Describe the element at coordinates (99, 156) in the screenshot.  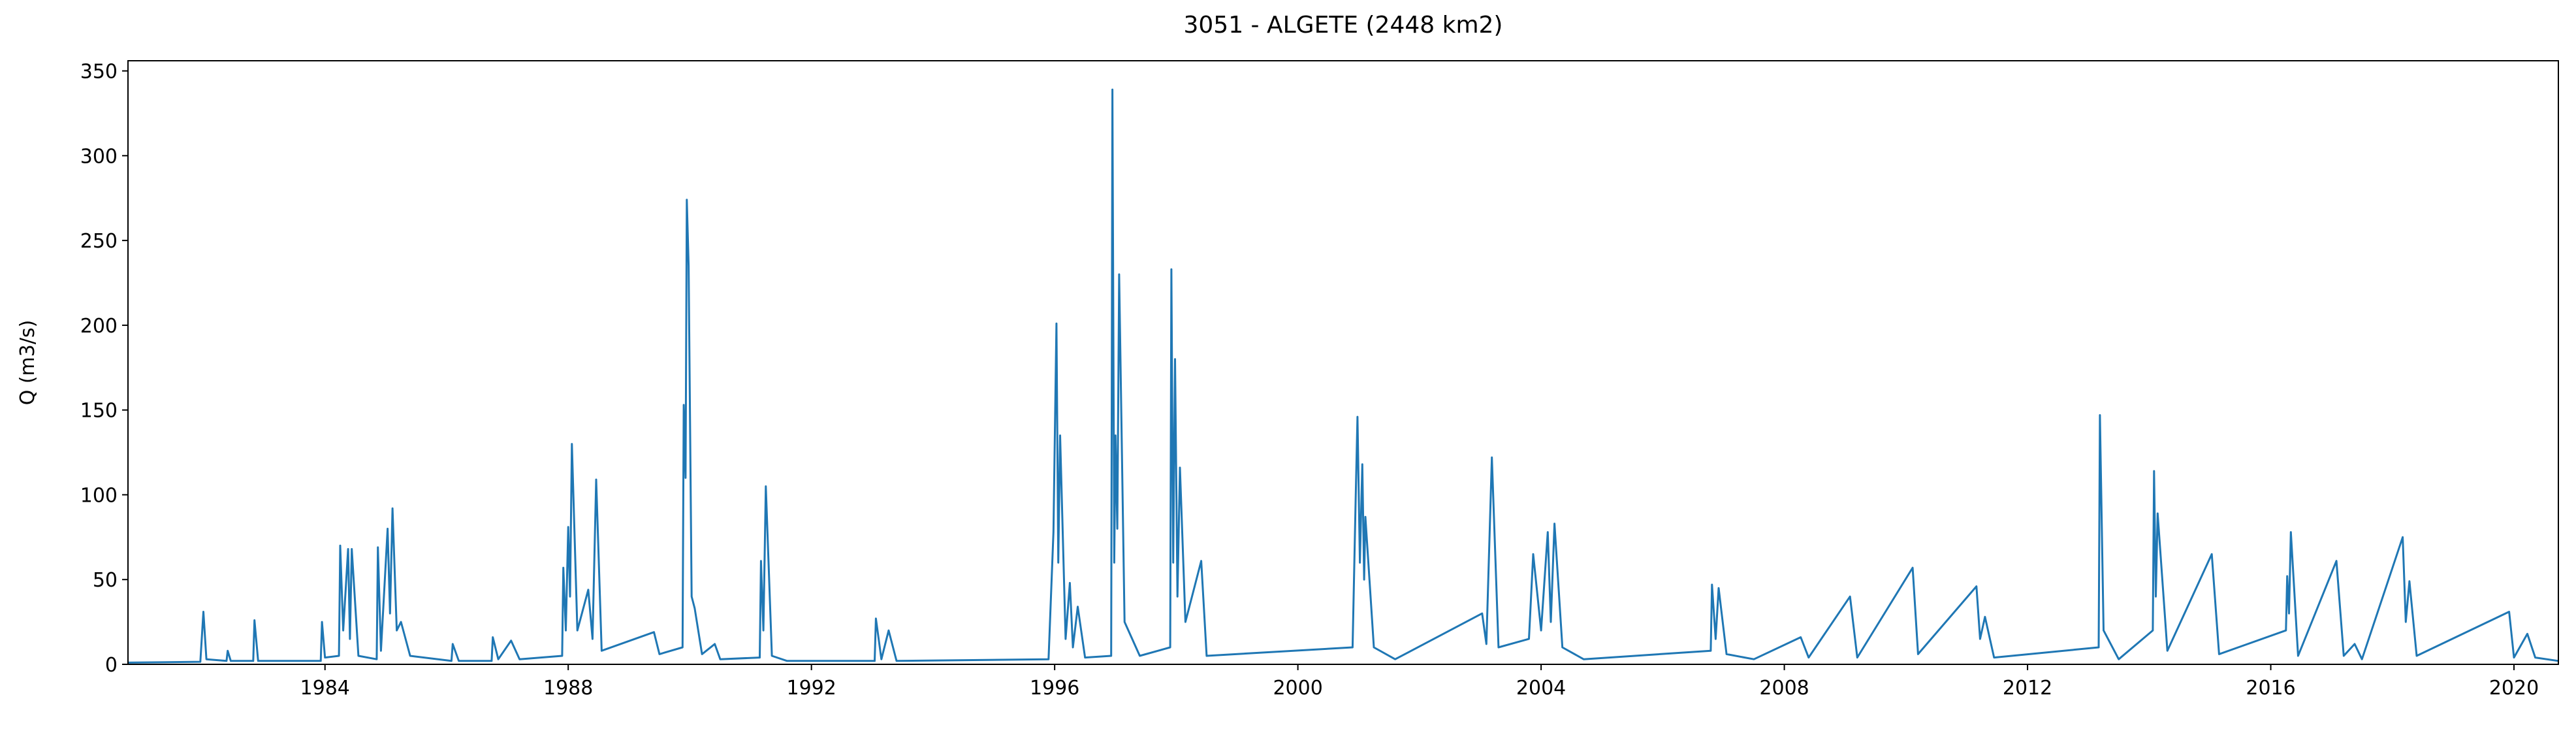
I see `y-tick-label: 300` at that location.